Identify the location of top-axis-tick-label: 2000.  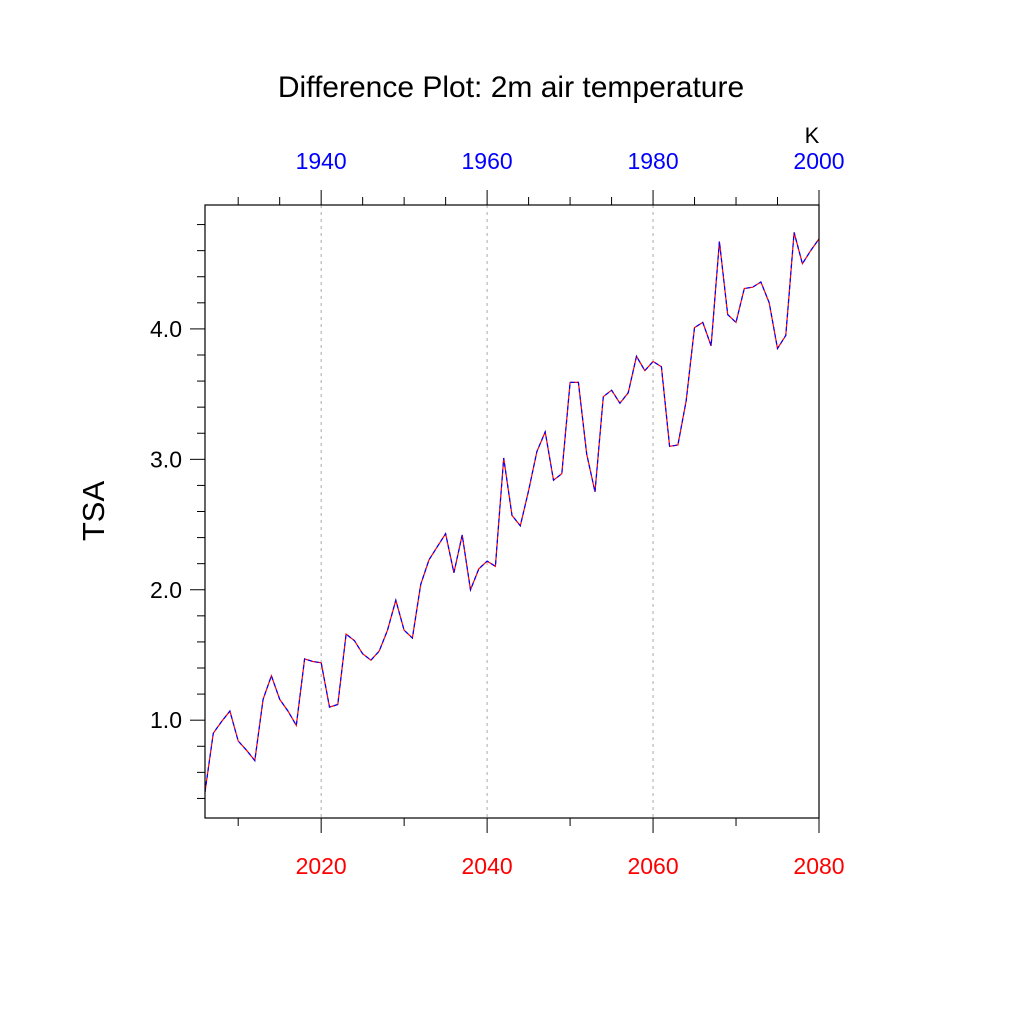
(818, 161).